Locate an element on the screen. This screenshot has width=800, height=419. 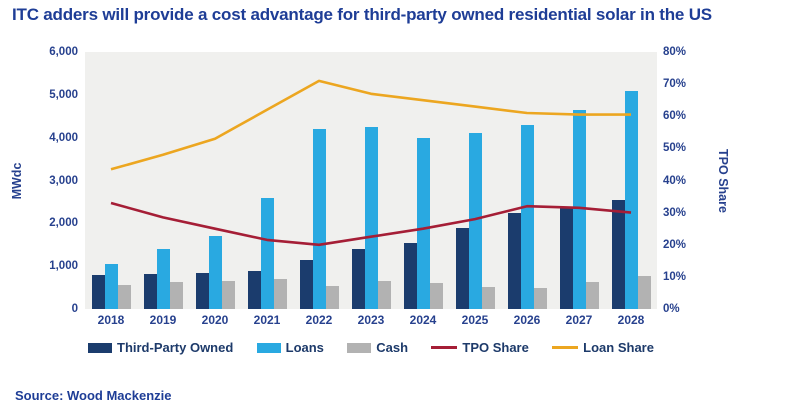
bar-group-2022 is located at coordinates (319, 180).